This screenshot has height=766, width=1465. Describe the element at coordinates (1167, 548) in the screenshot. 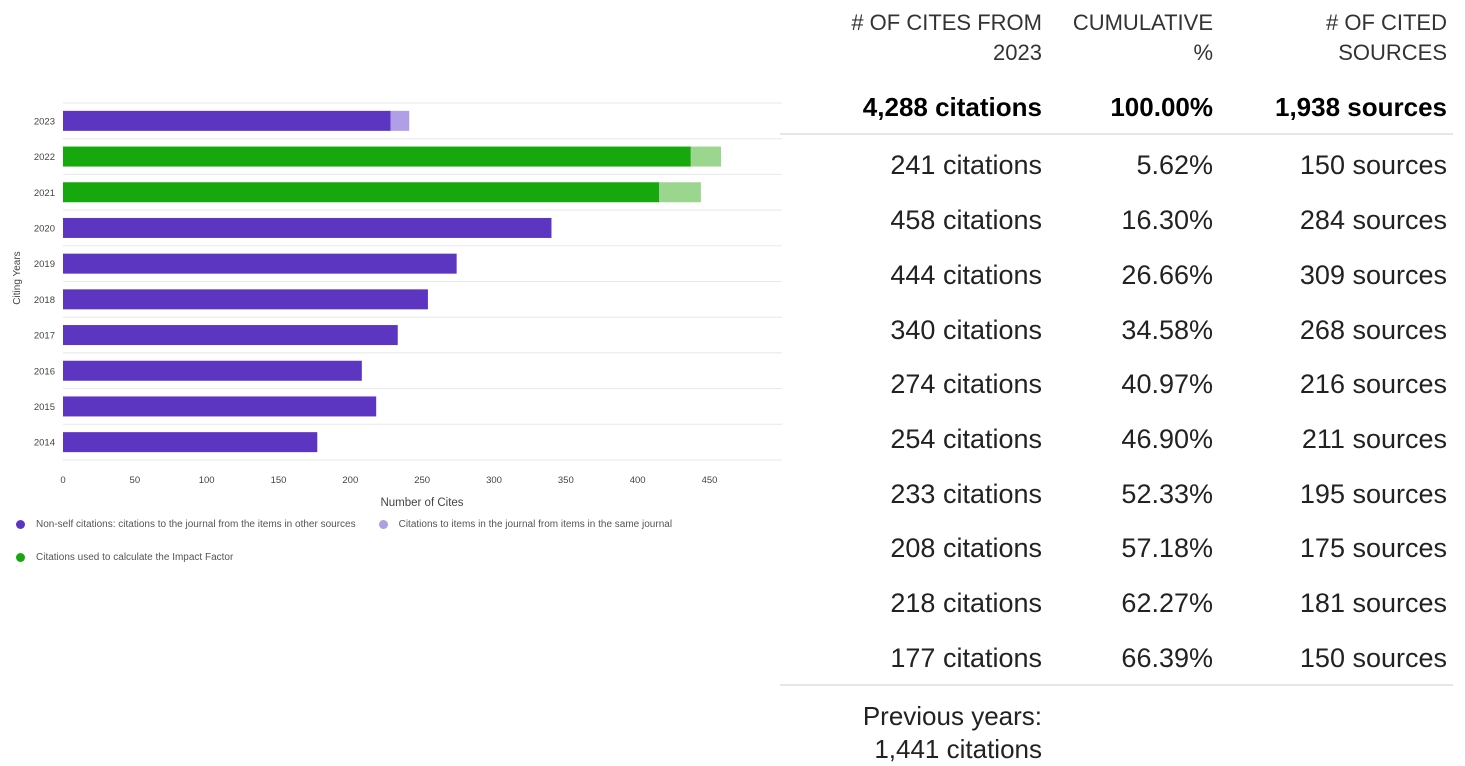

I see `row-cumulative: 57.18%` at that location.